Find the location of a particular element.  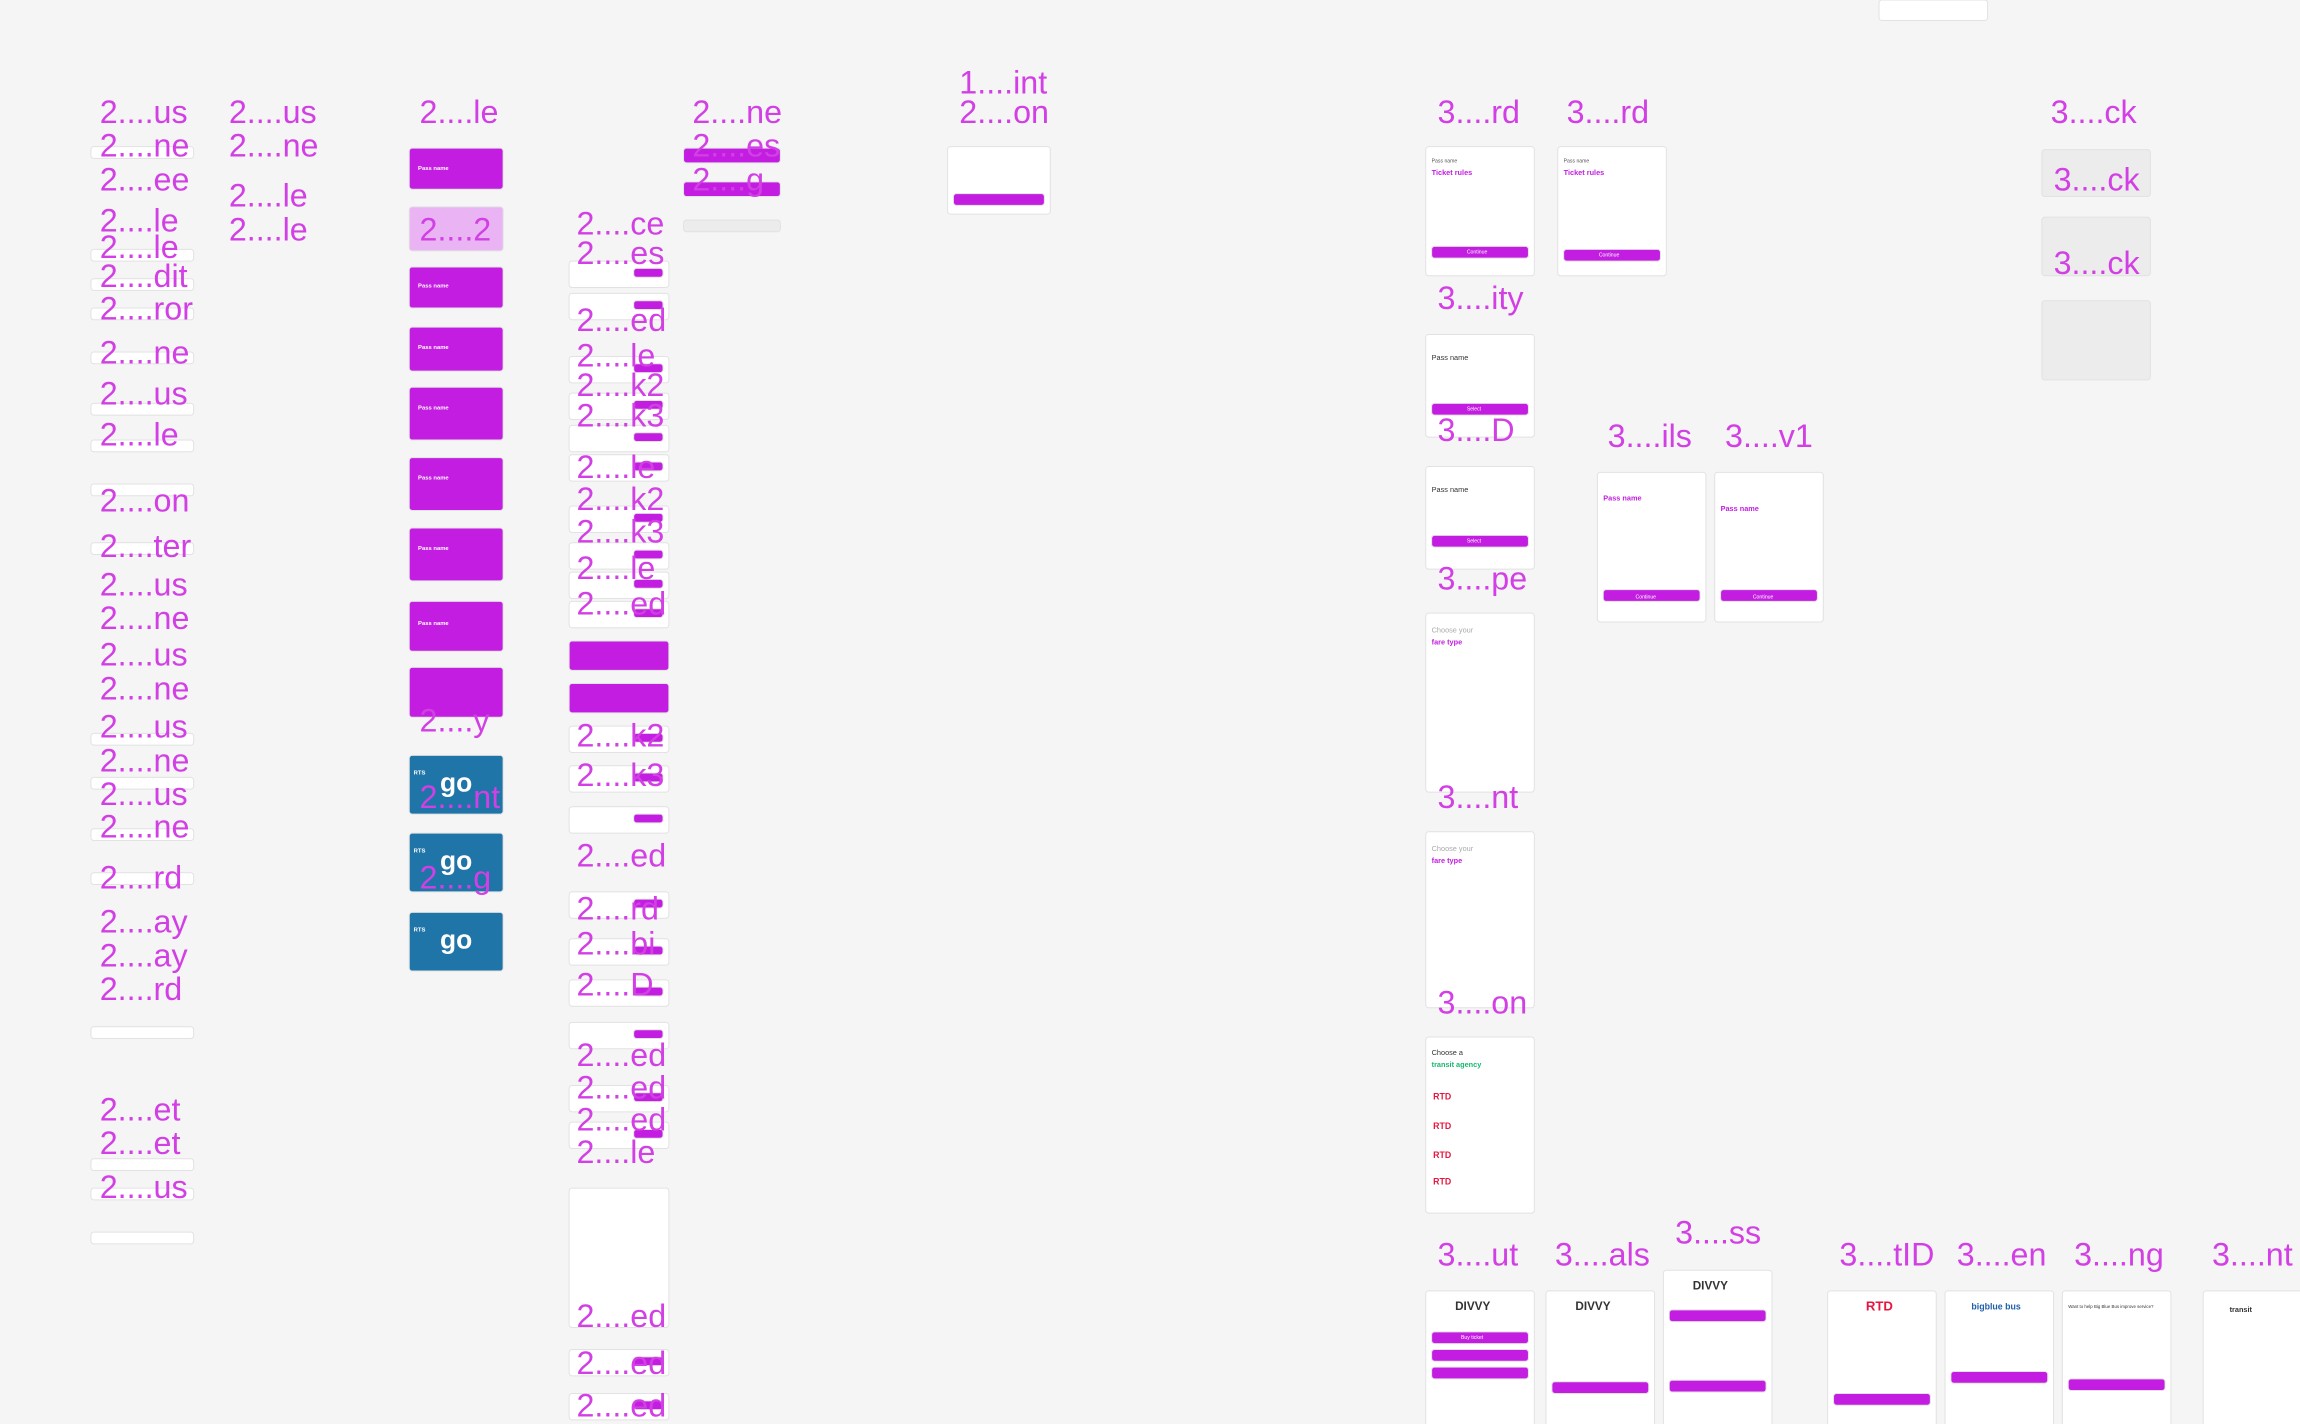

frame-label: 2....ter is located at coordinates (146, 546).